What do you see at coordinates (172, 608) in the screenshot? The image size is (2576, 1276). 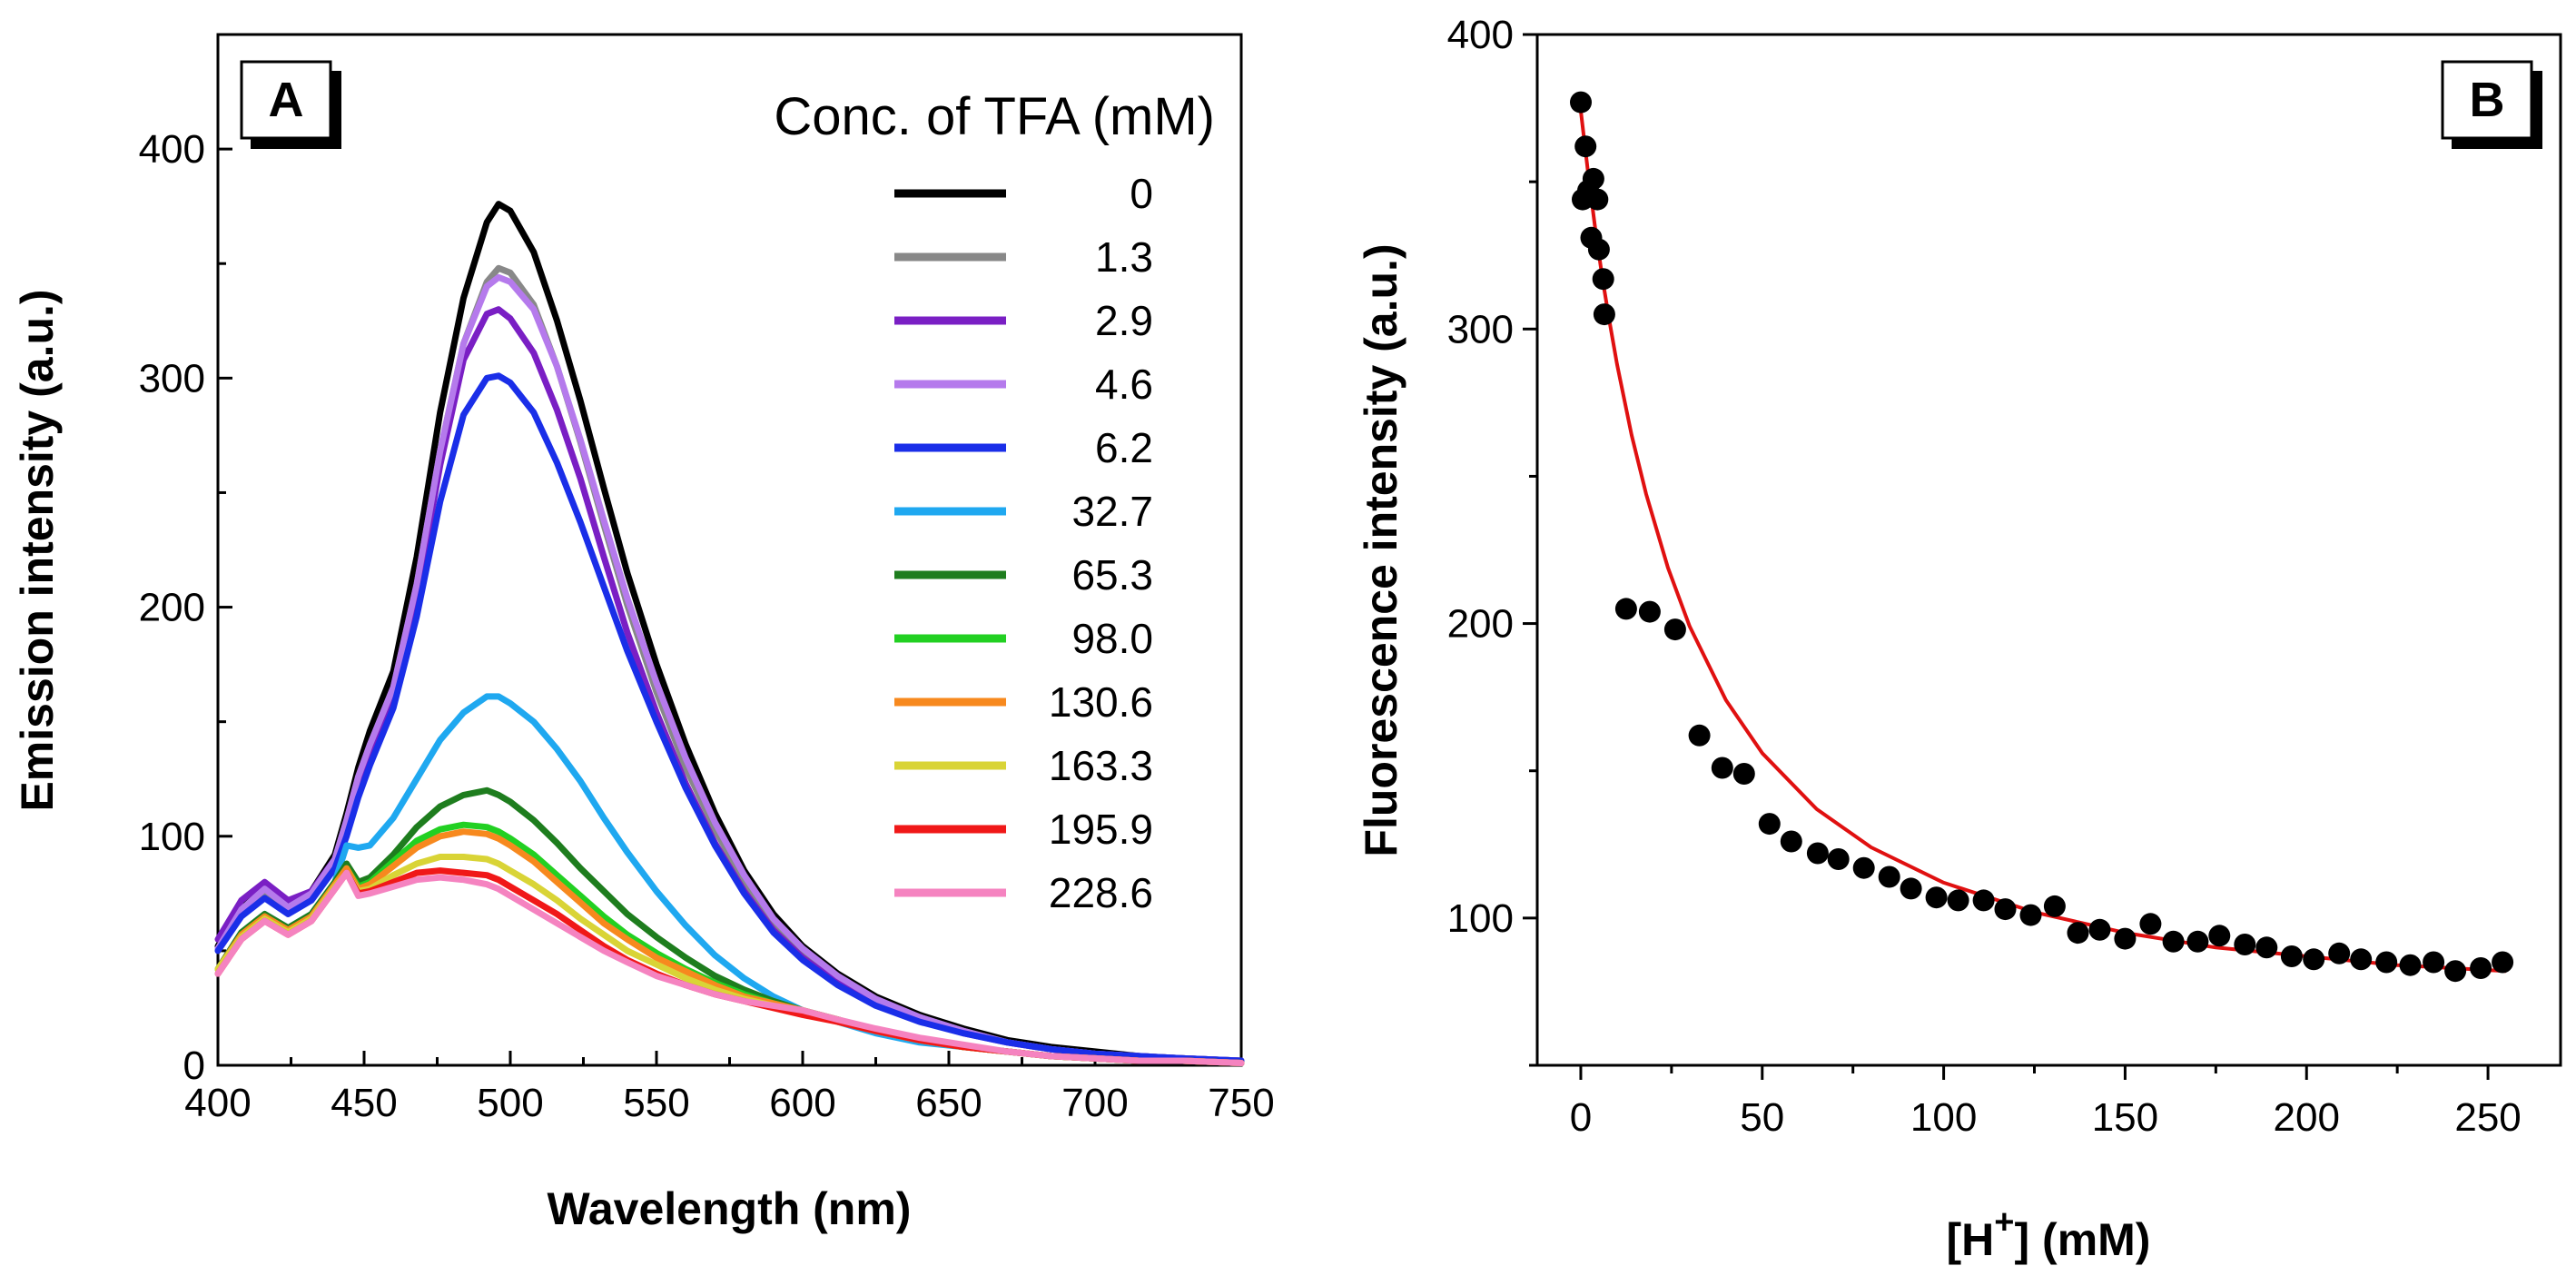 I see `panel-a-y-tick-label: 200` at bounding box center [172, 608].